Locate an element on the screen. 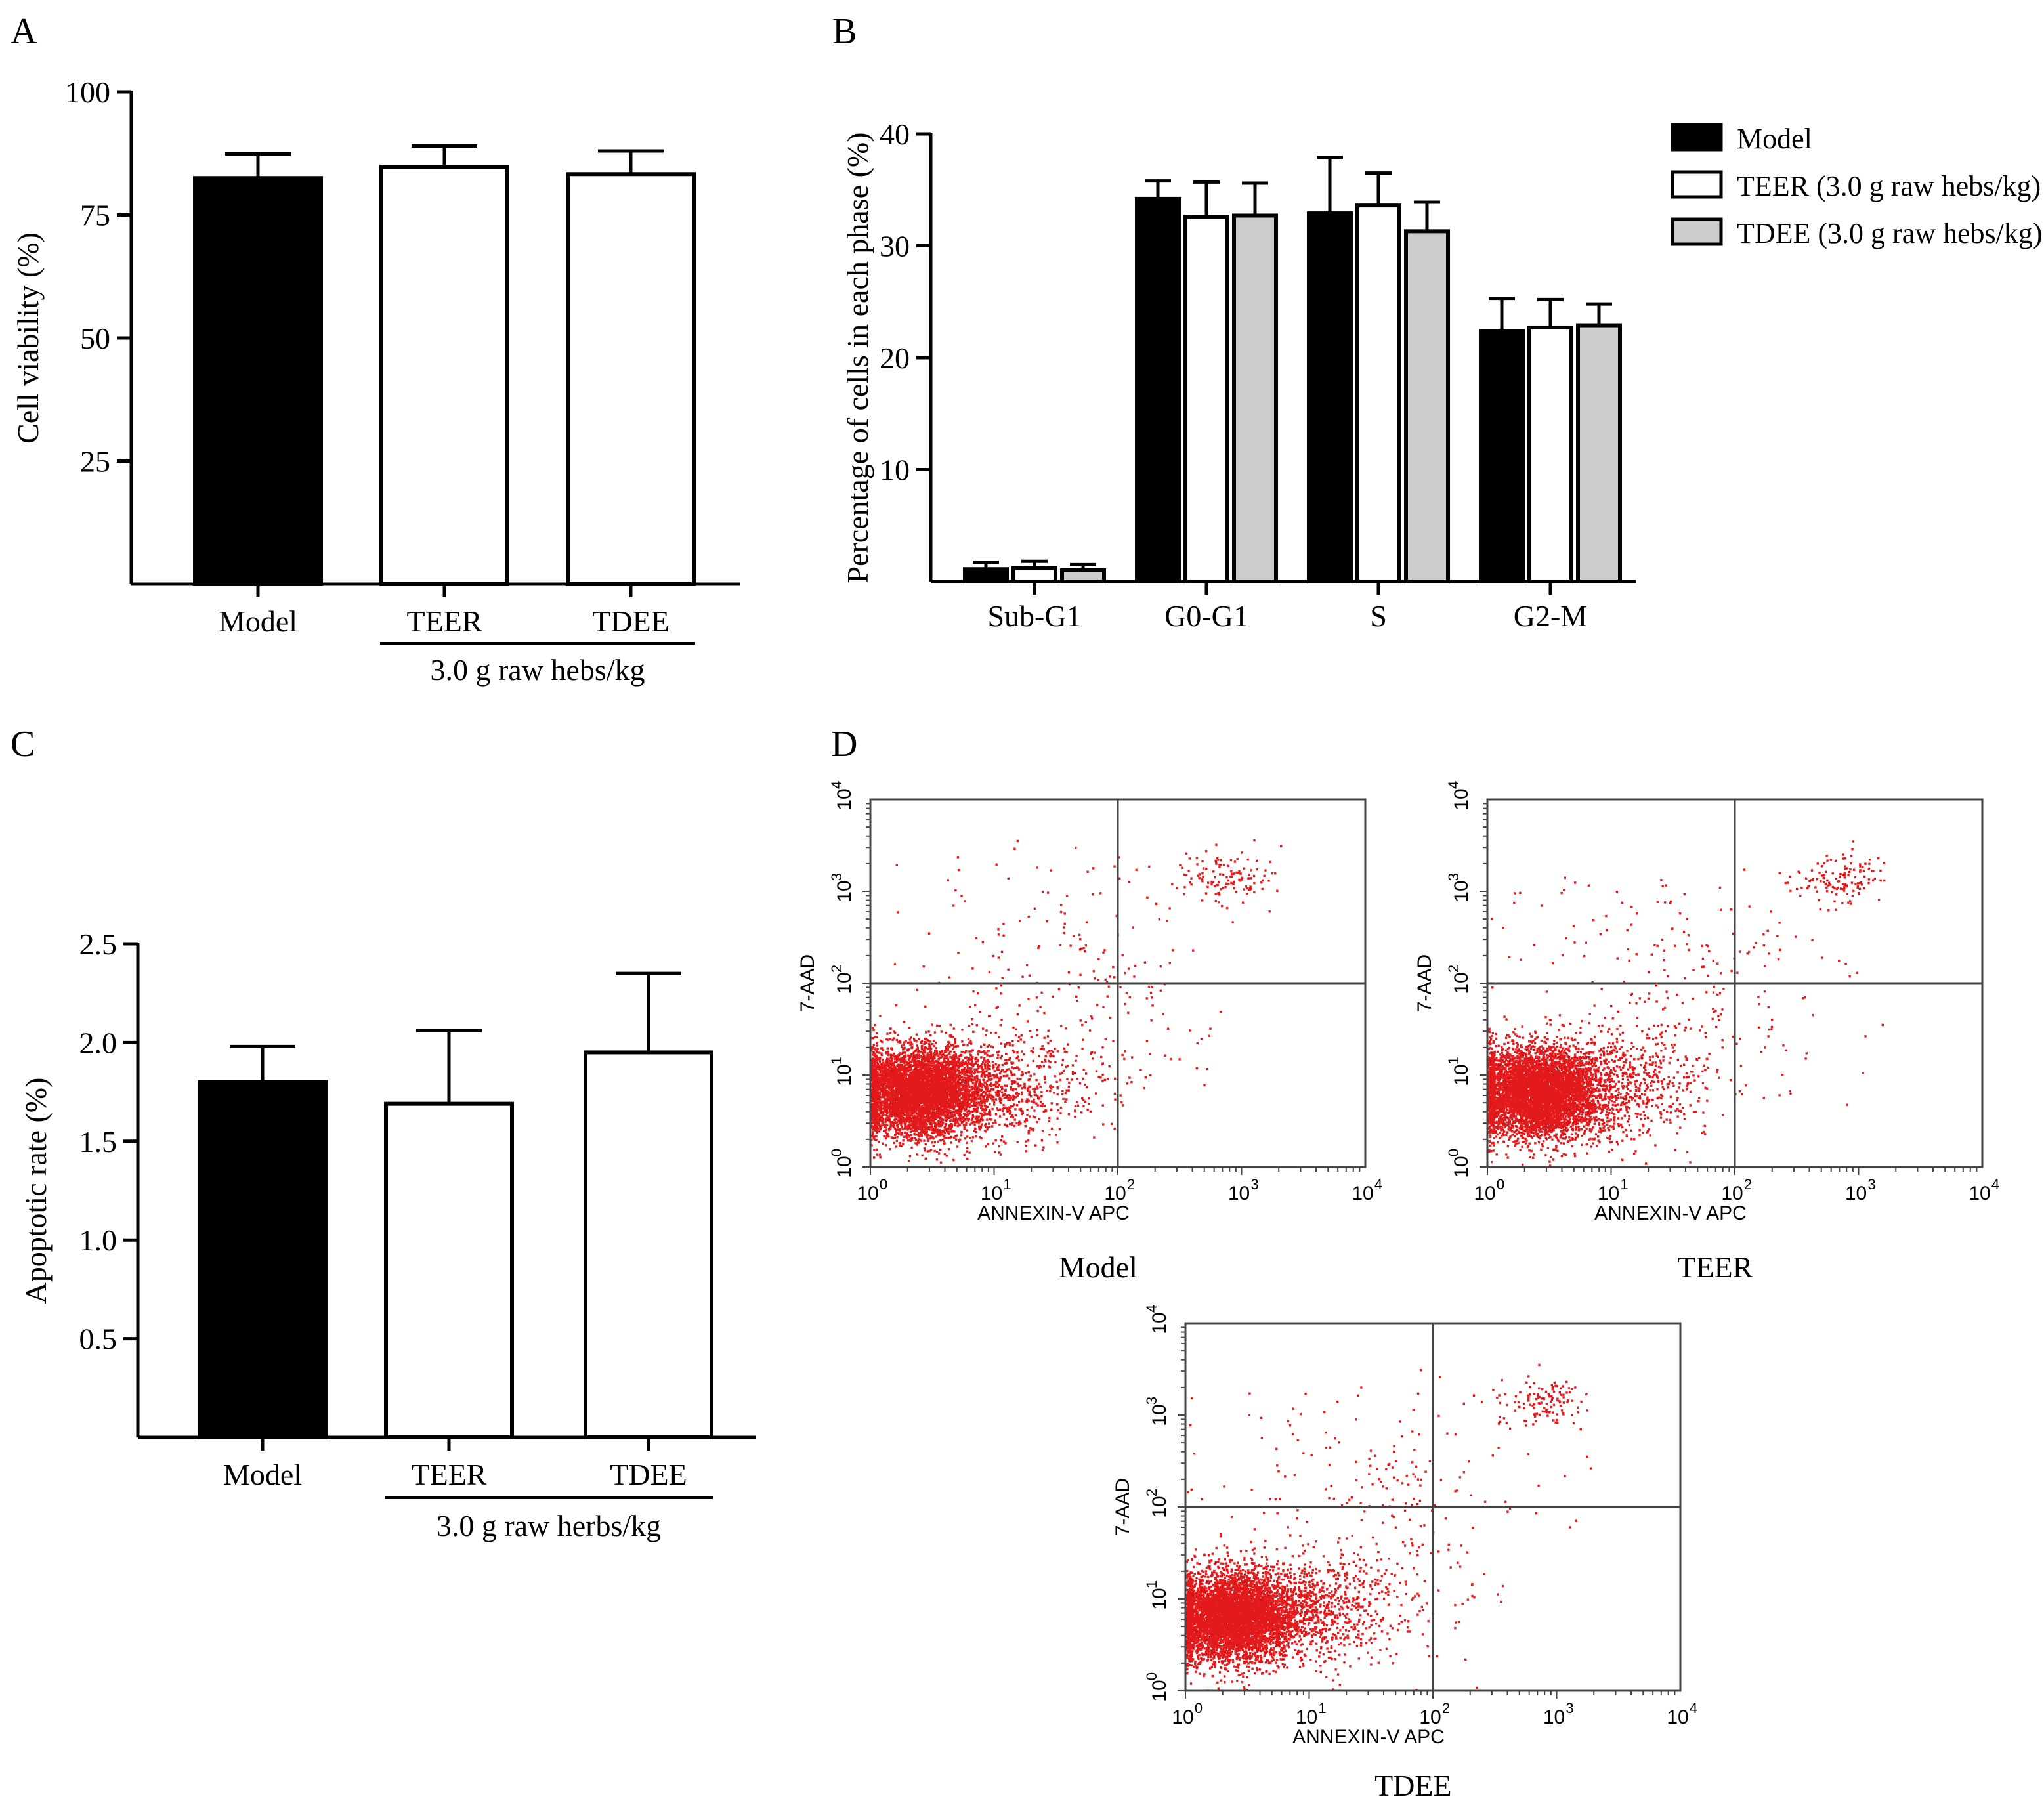 The image size is (2044, 1803). y-tick-label: 20 is located at coordinates (895, 358).